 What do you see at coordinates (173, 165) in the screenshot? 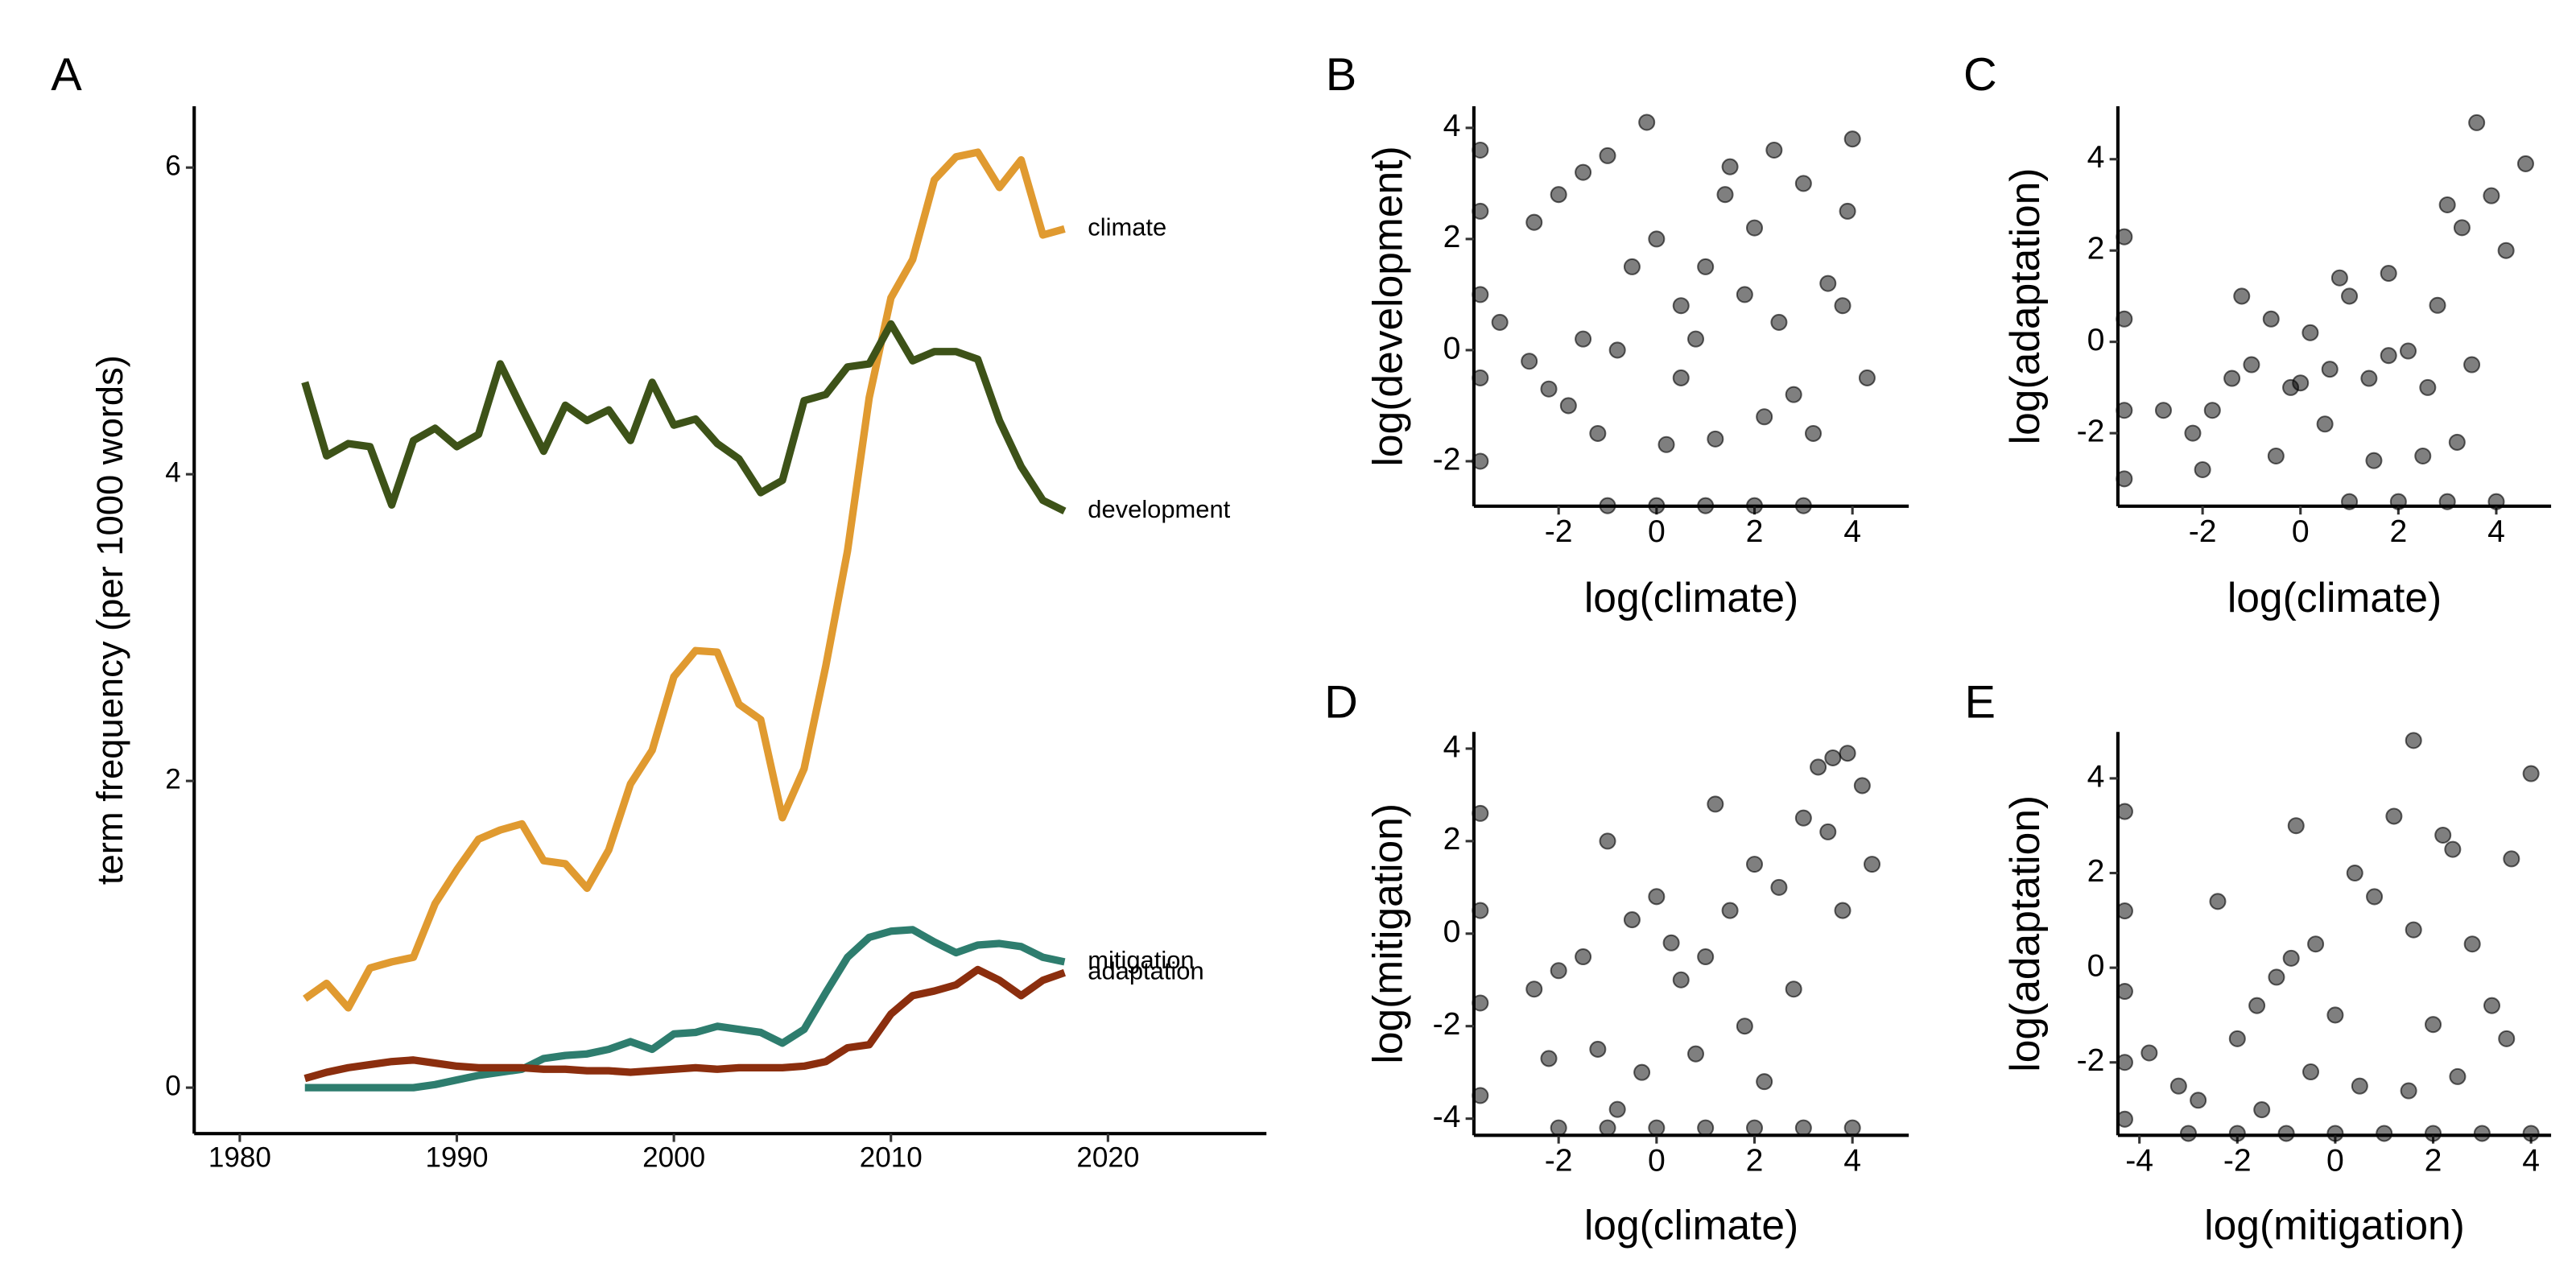
I see `y-tick-label: 6` at bounding box center [173, 165].